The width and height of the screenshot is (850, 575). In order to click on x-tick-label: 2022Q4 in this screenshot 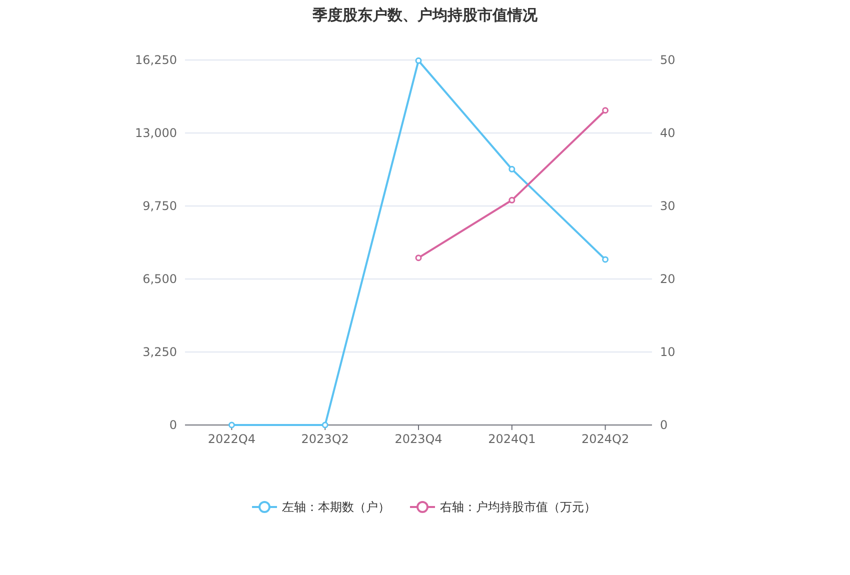, I will do `click(232, 439)`.